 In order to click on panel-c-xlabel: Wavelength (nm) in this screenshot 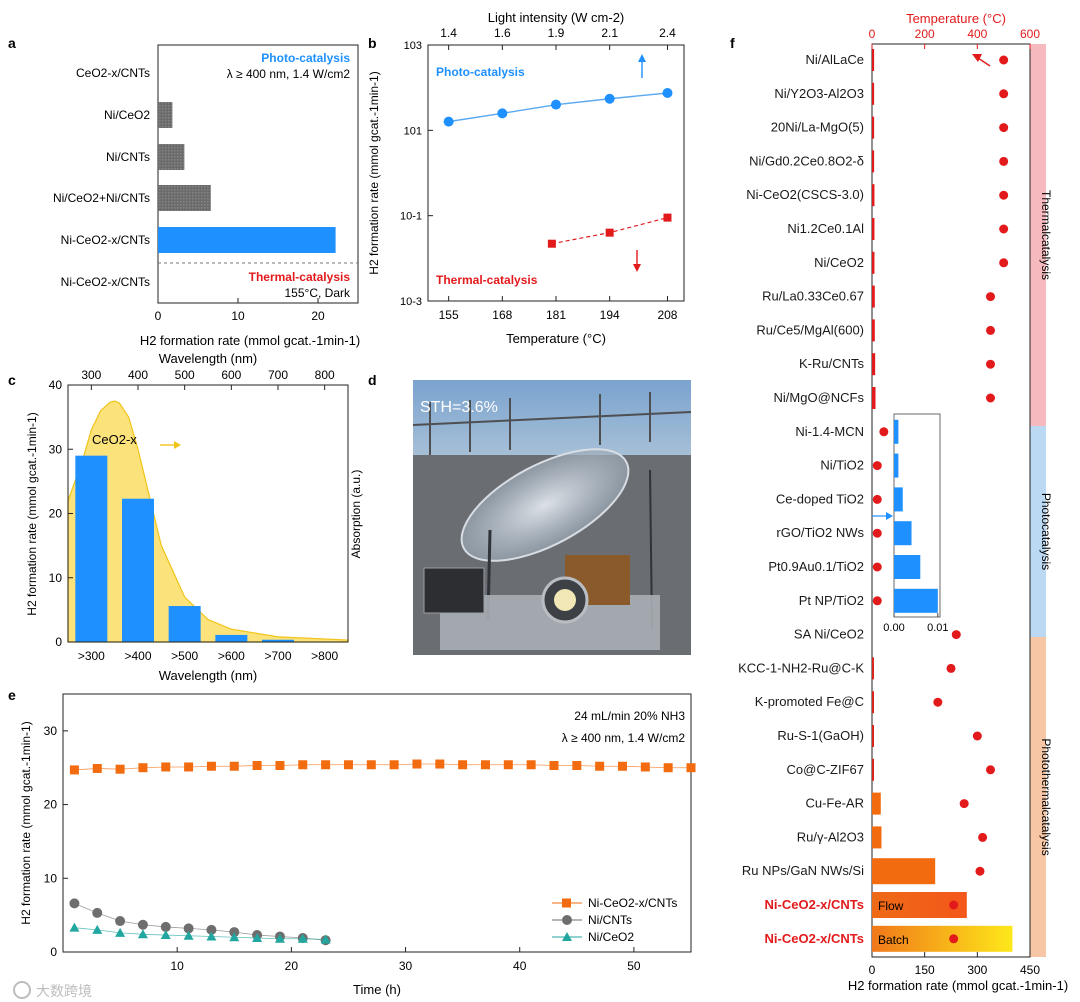, I will do `click(208, 675)`.